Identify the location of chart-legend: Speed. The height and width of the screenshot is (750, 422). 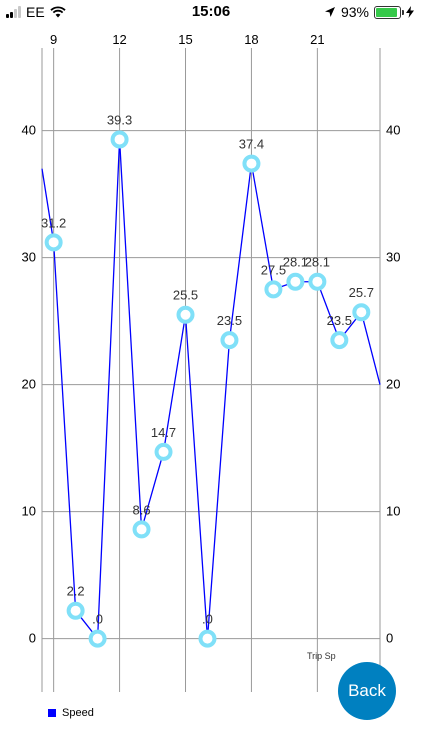
(71, 713).